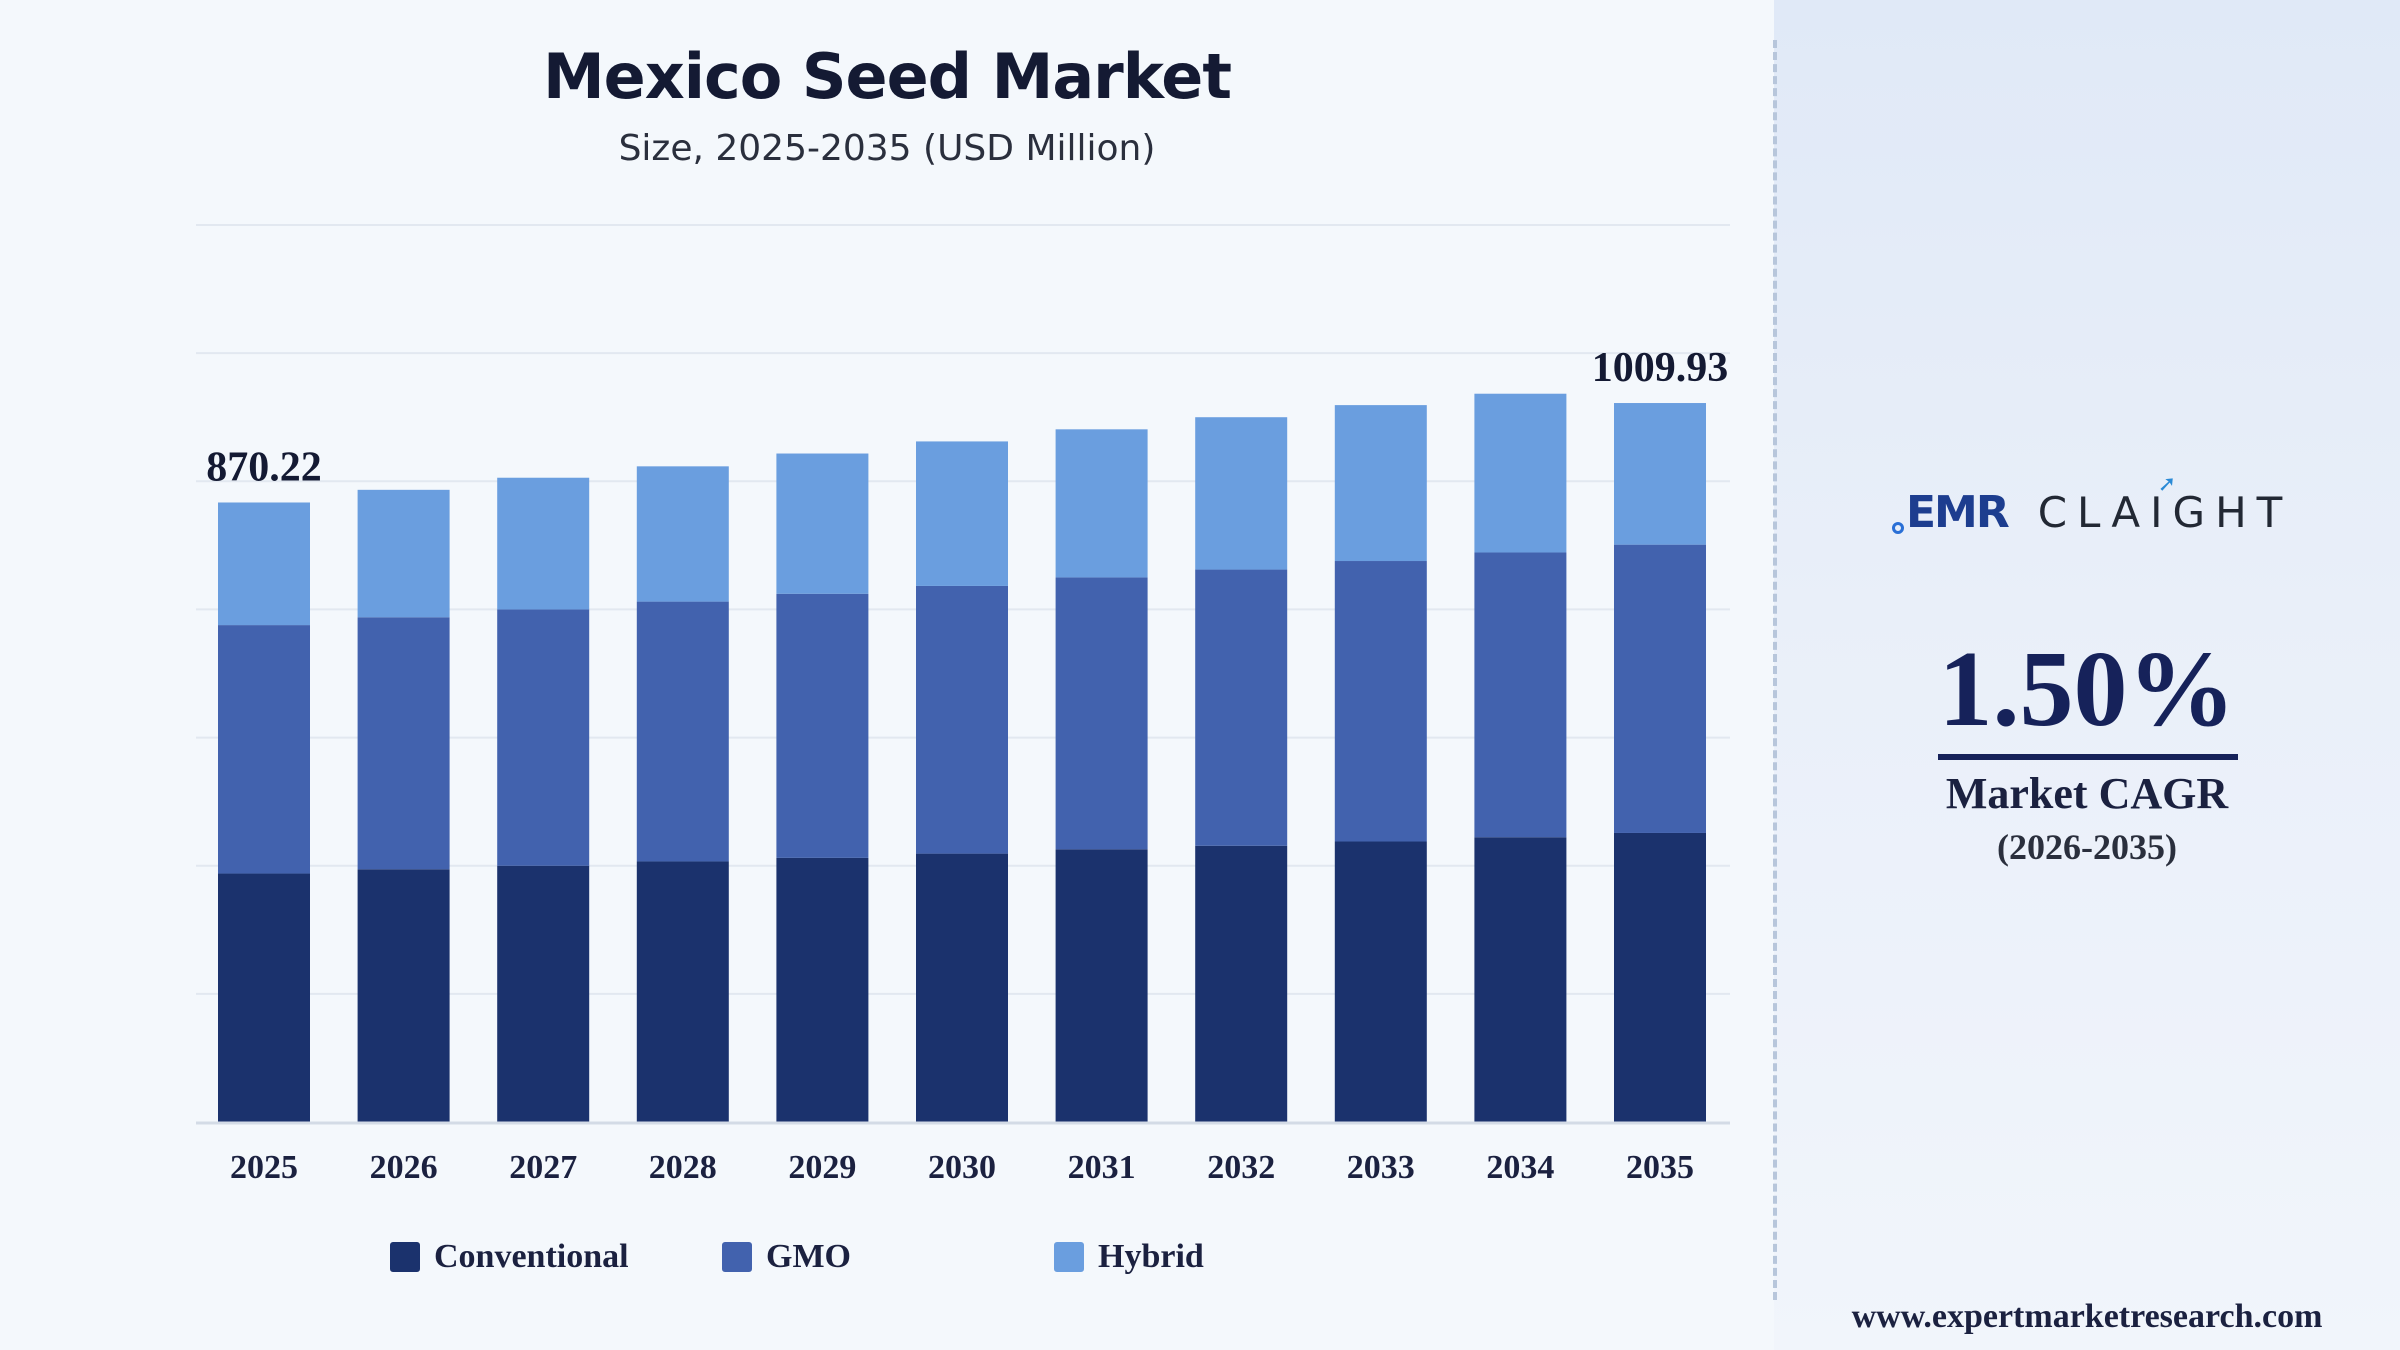  I want to click on bar-conventional-2033, so click(1380, 981).